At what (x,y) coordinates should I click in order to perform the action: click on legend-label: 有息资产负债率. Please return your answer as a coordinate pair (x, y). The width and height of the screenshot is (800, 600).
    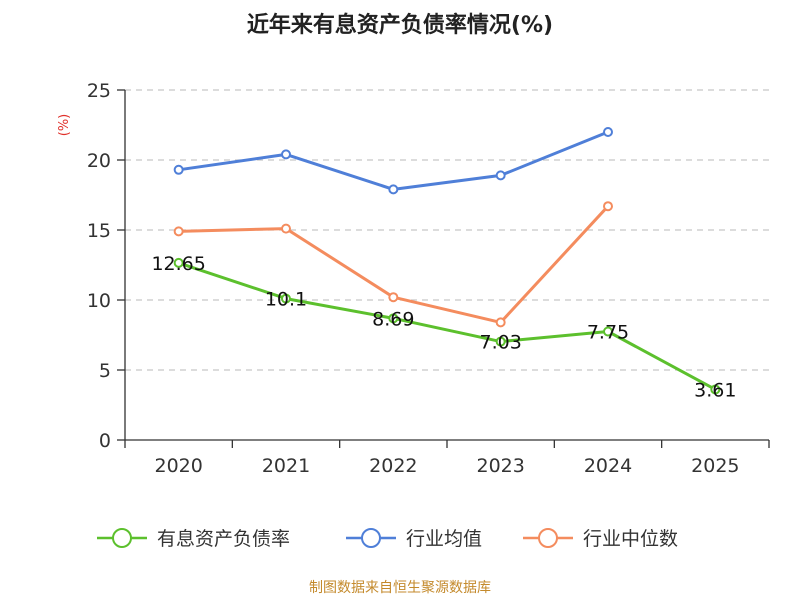
    Looking at the image, I should click on (223, 539).